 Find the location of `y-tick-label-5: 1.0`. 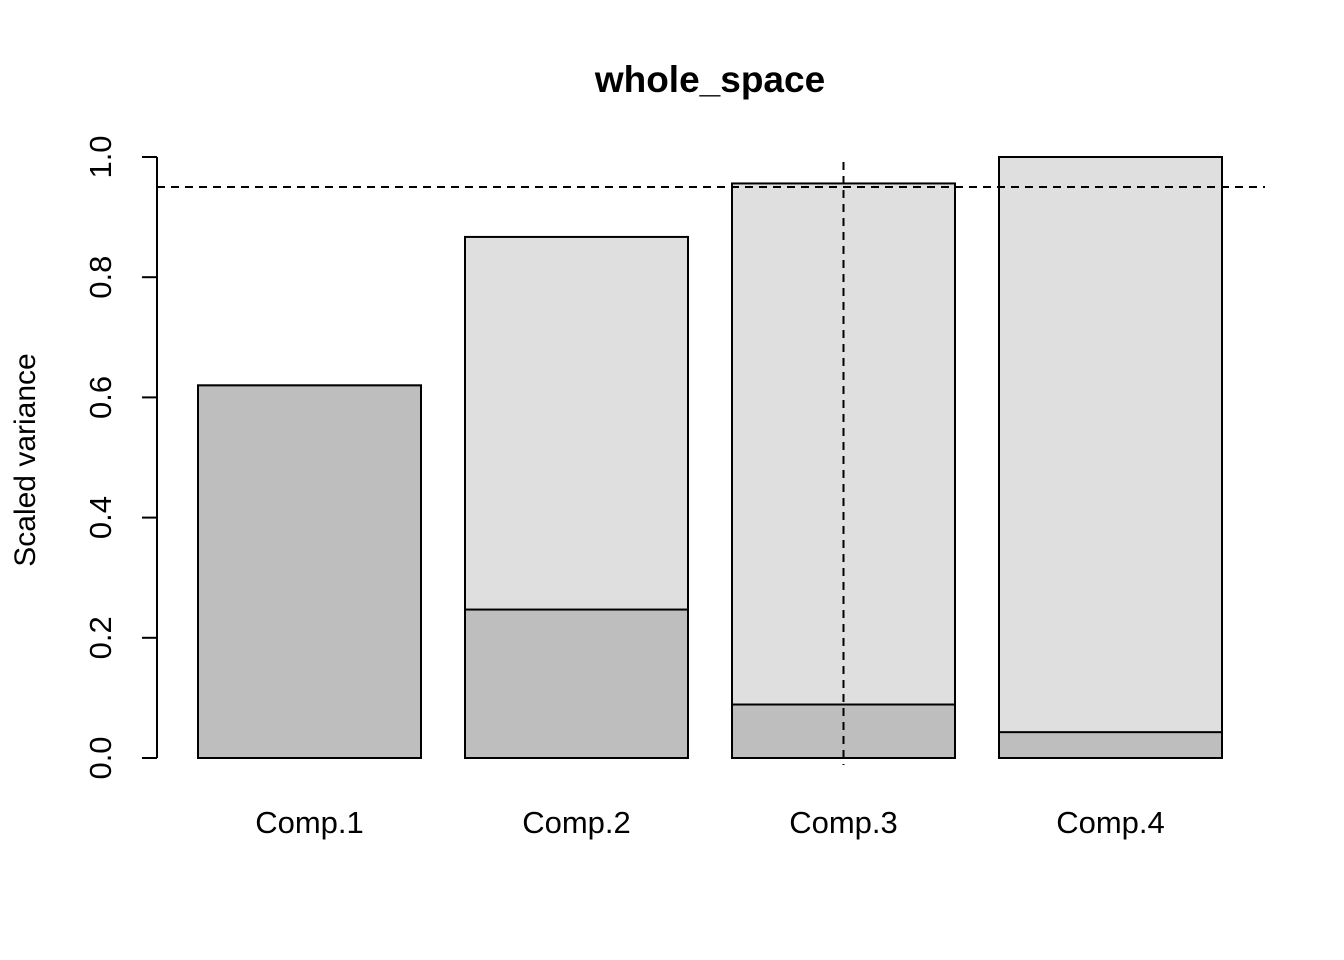

y-tick-label-5: 1.0 is located at coordinates (100, 156).